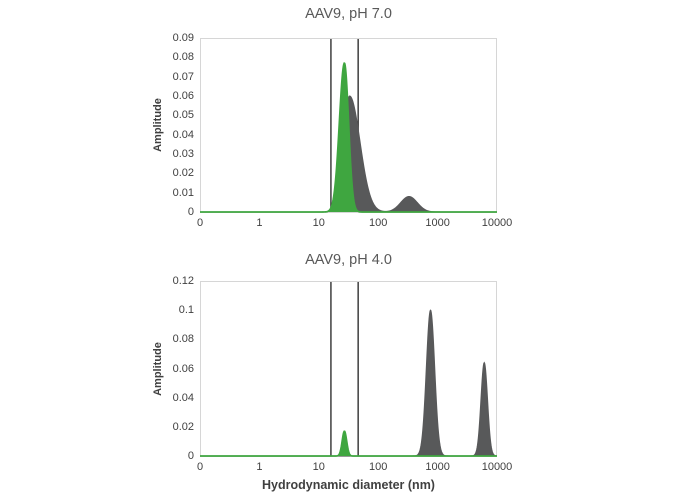 Image resolution: width=700 pixels, height=500 pixels. Describe the element at coordinates (183, 192) in the screenshot. I see `y-tick-label: 0.01` at that location.